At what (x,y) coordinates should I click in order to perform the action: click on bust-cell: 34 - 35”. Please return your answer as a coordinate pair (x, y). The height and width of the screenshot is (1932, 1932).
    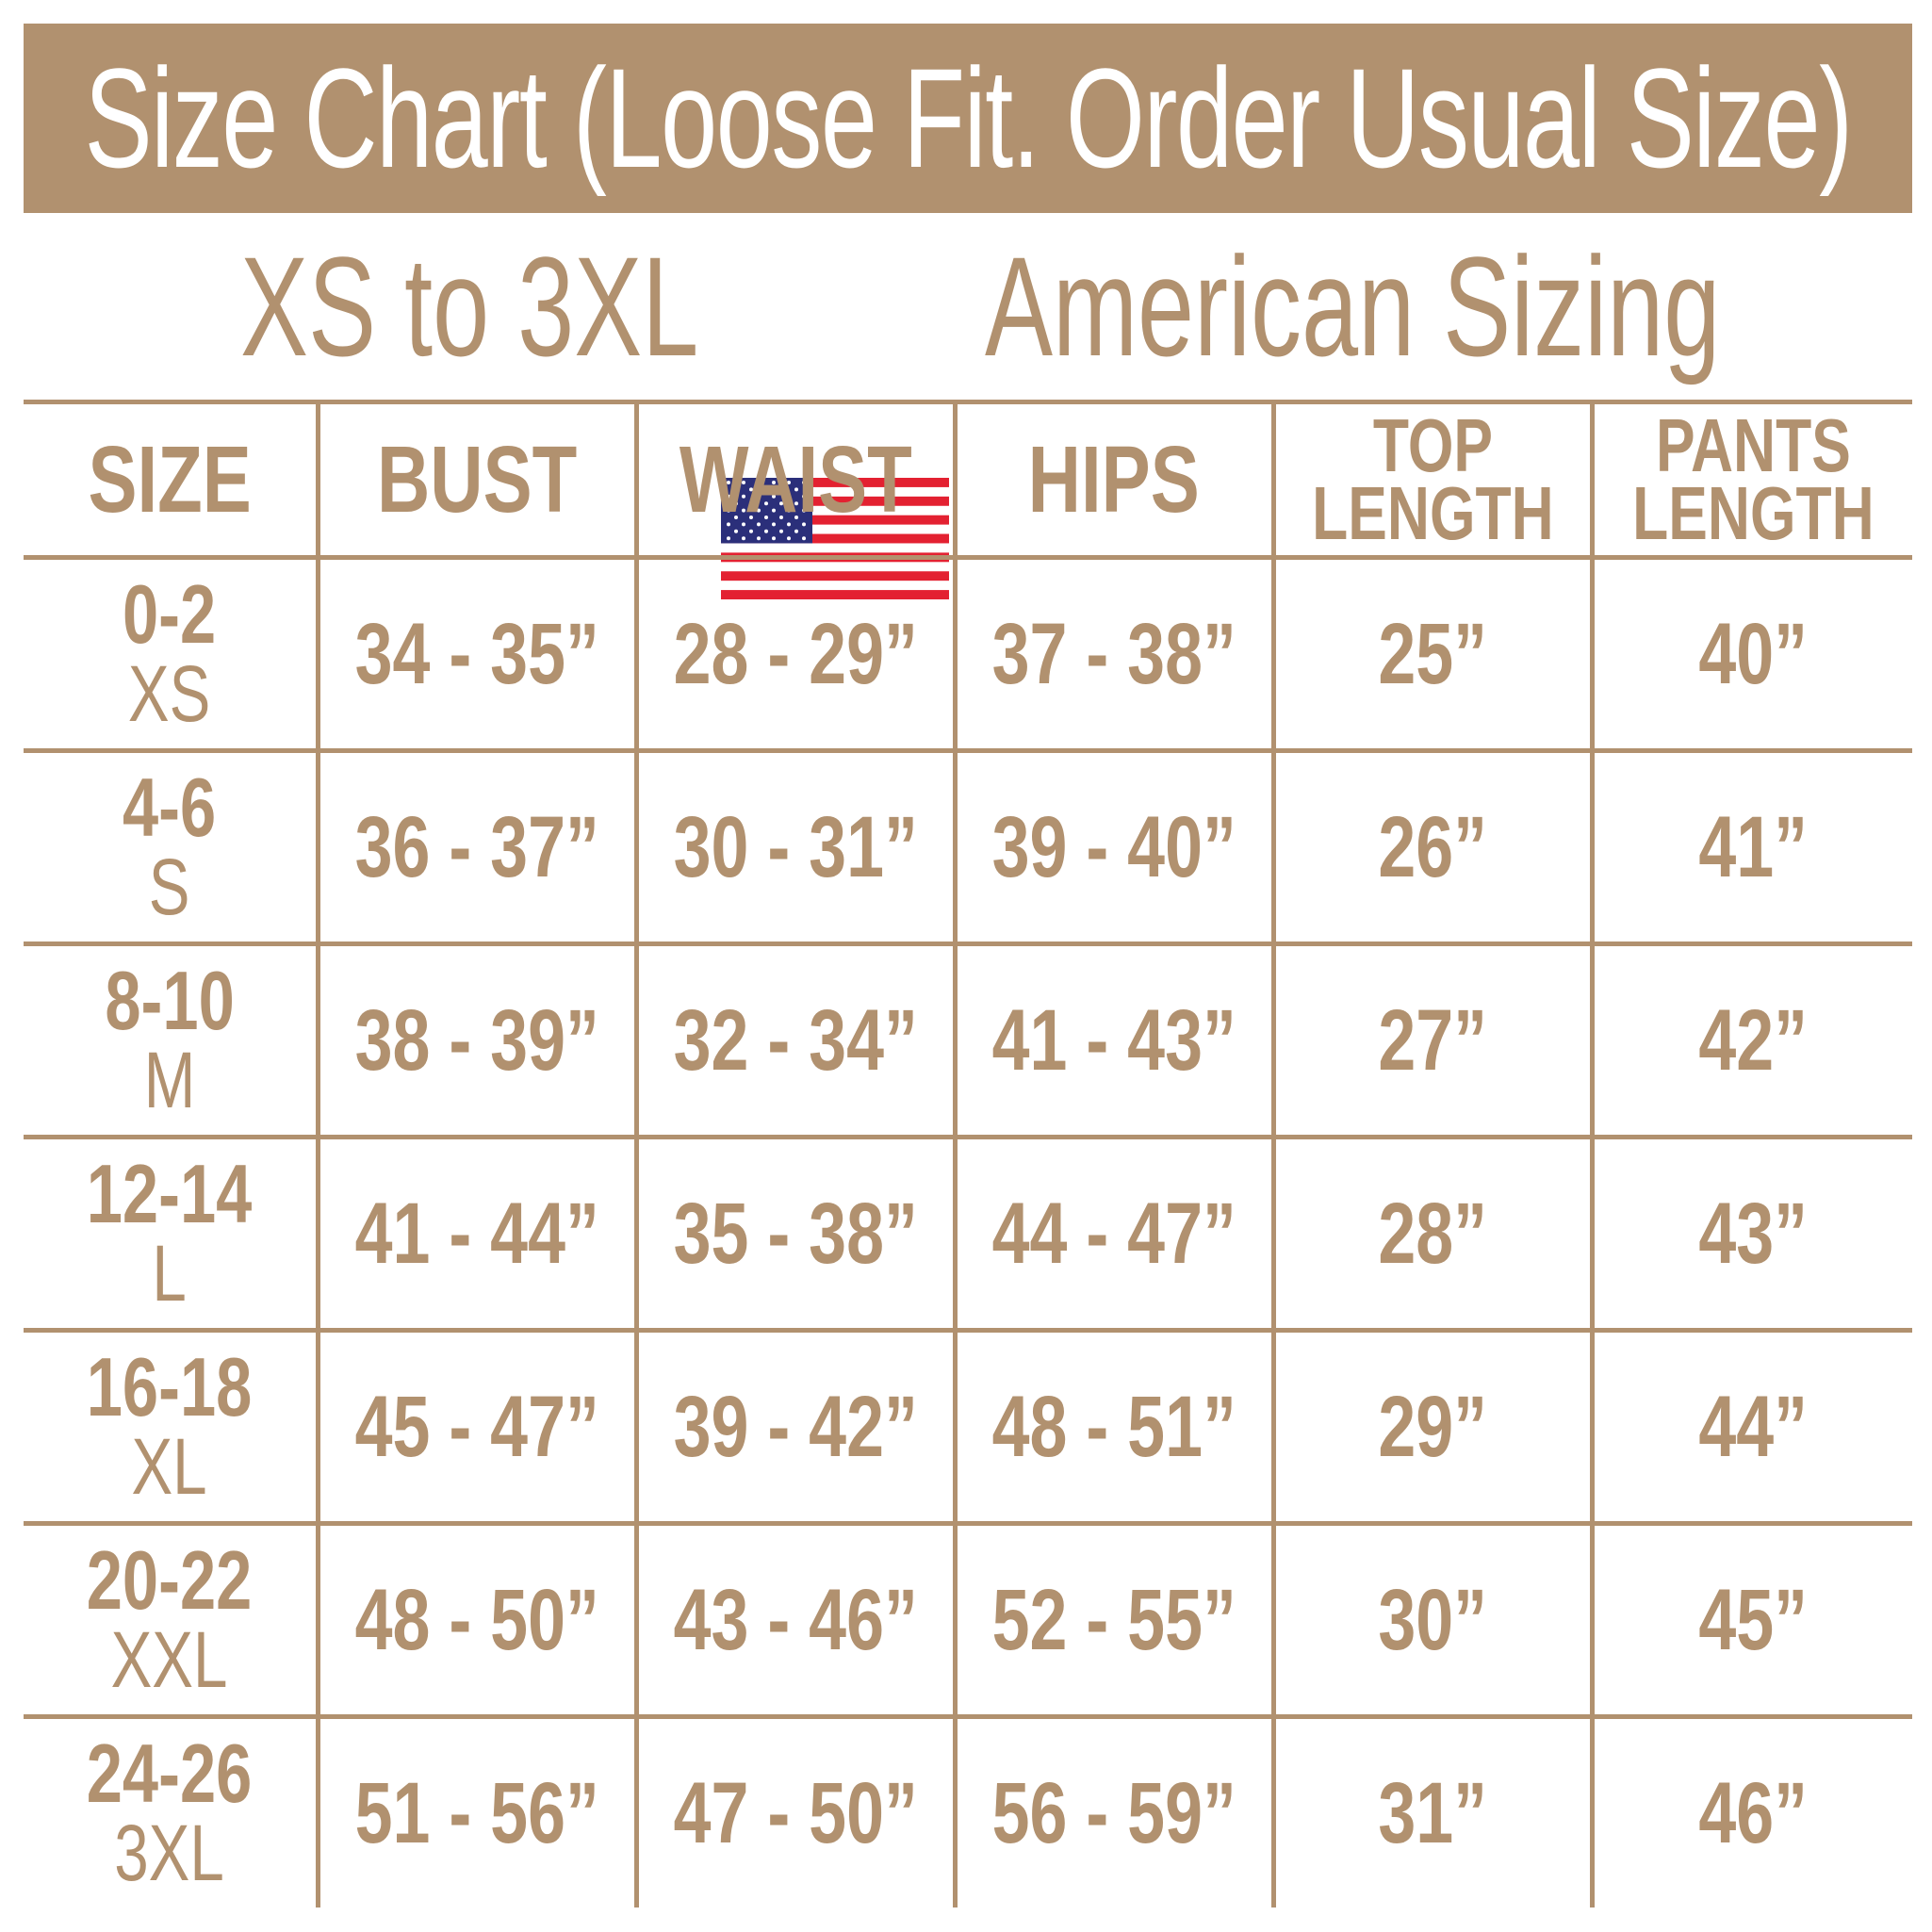
    Looking at the image, I should click on (477, 654).